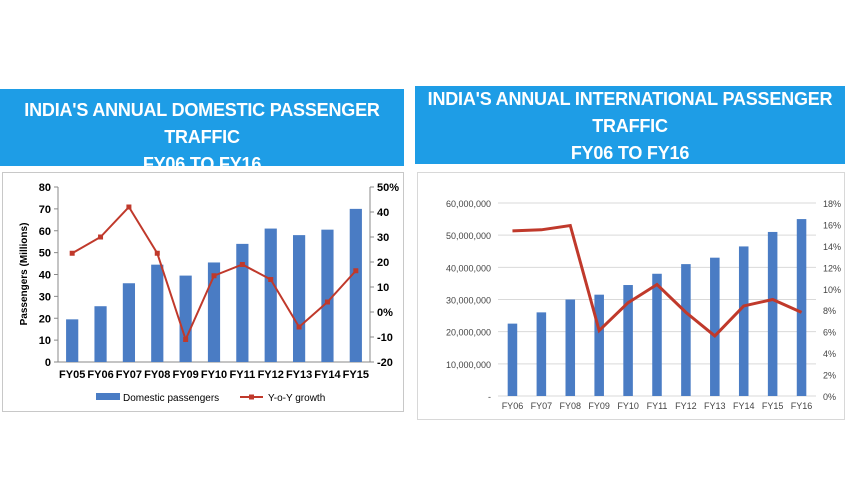 The width and height of the screenshot is (845, 500). What do you see at coordinates (829, 376) in the screenshot?
I see `international-y2-tick-label: 2%` at bounding box center [829, 376].